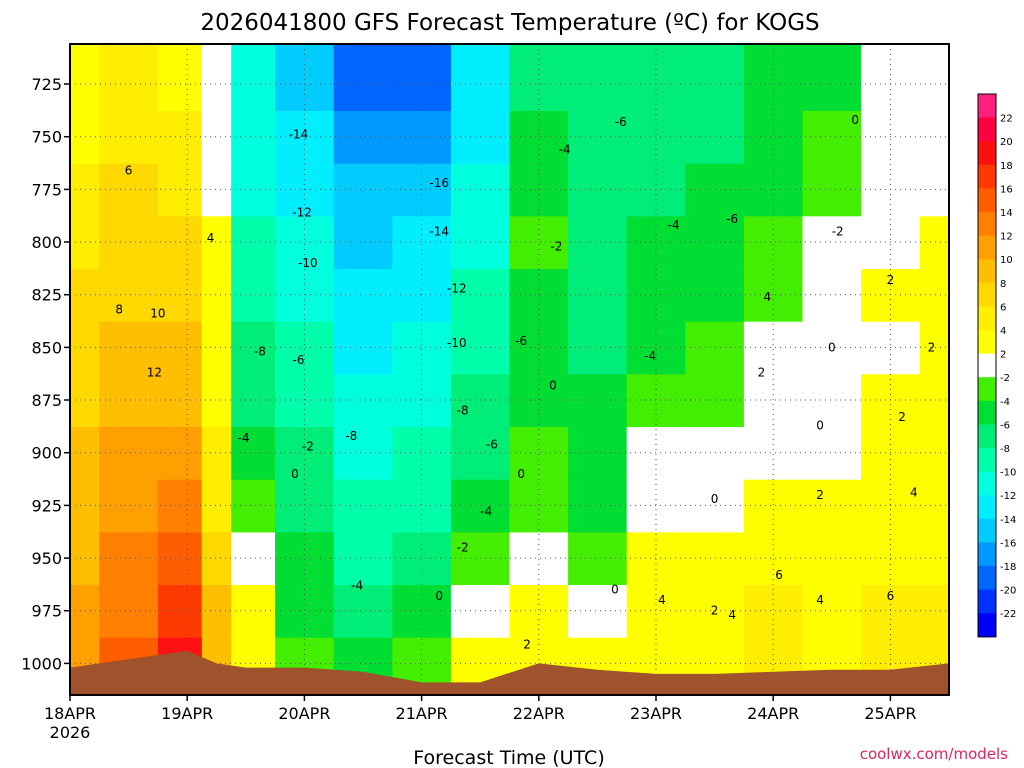 Image resolution: width=1024 pixels, height=768 pixels. I want to click on contour-label: -14, so click(299, 135).